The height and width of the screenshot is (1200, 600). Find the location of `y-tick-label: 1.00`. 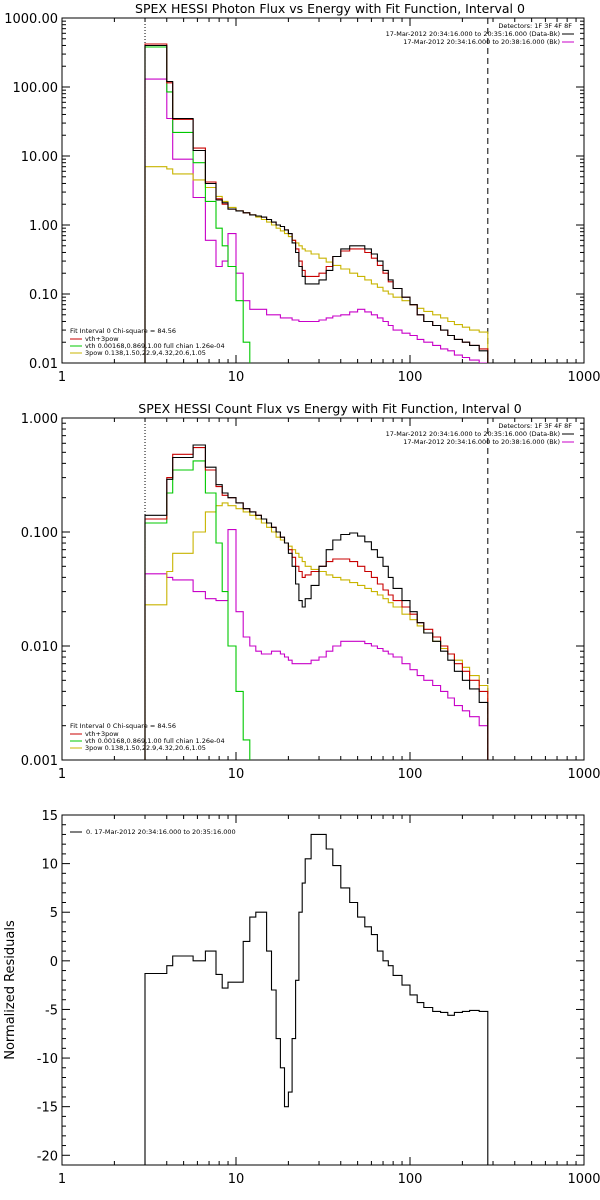

y-tick-label: 1.00 is located at coordinates (43, 226).